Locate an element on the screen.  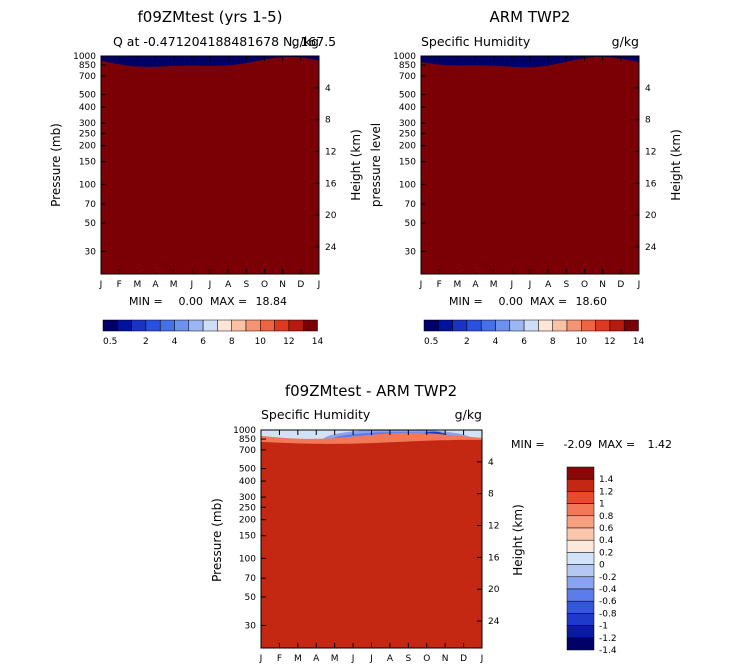
panel-diff-contours is located at coordinates (371, 539).